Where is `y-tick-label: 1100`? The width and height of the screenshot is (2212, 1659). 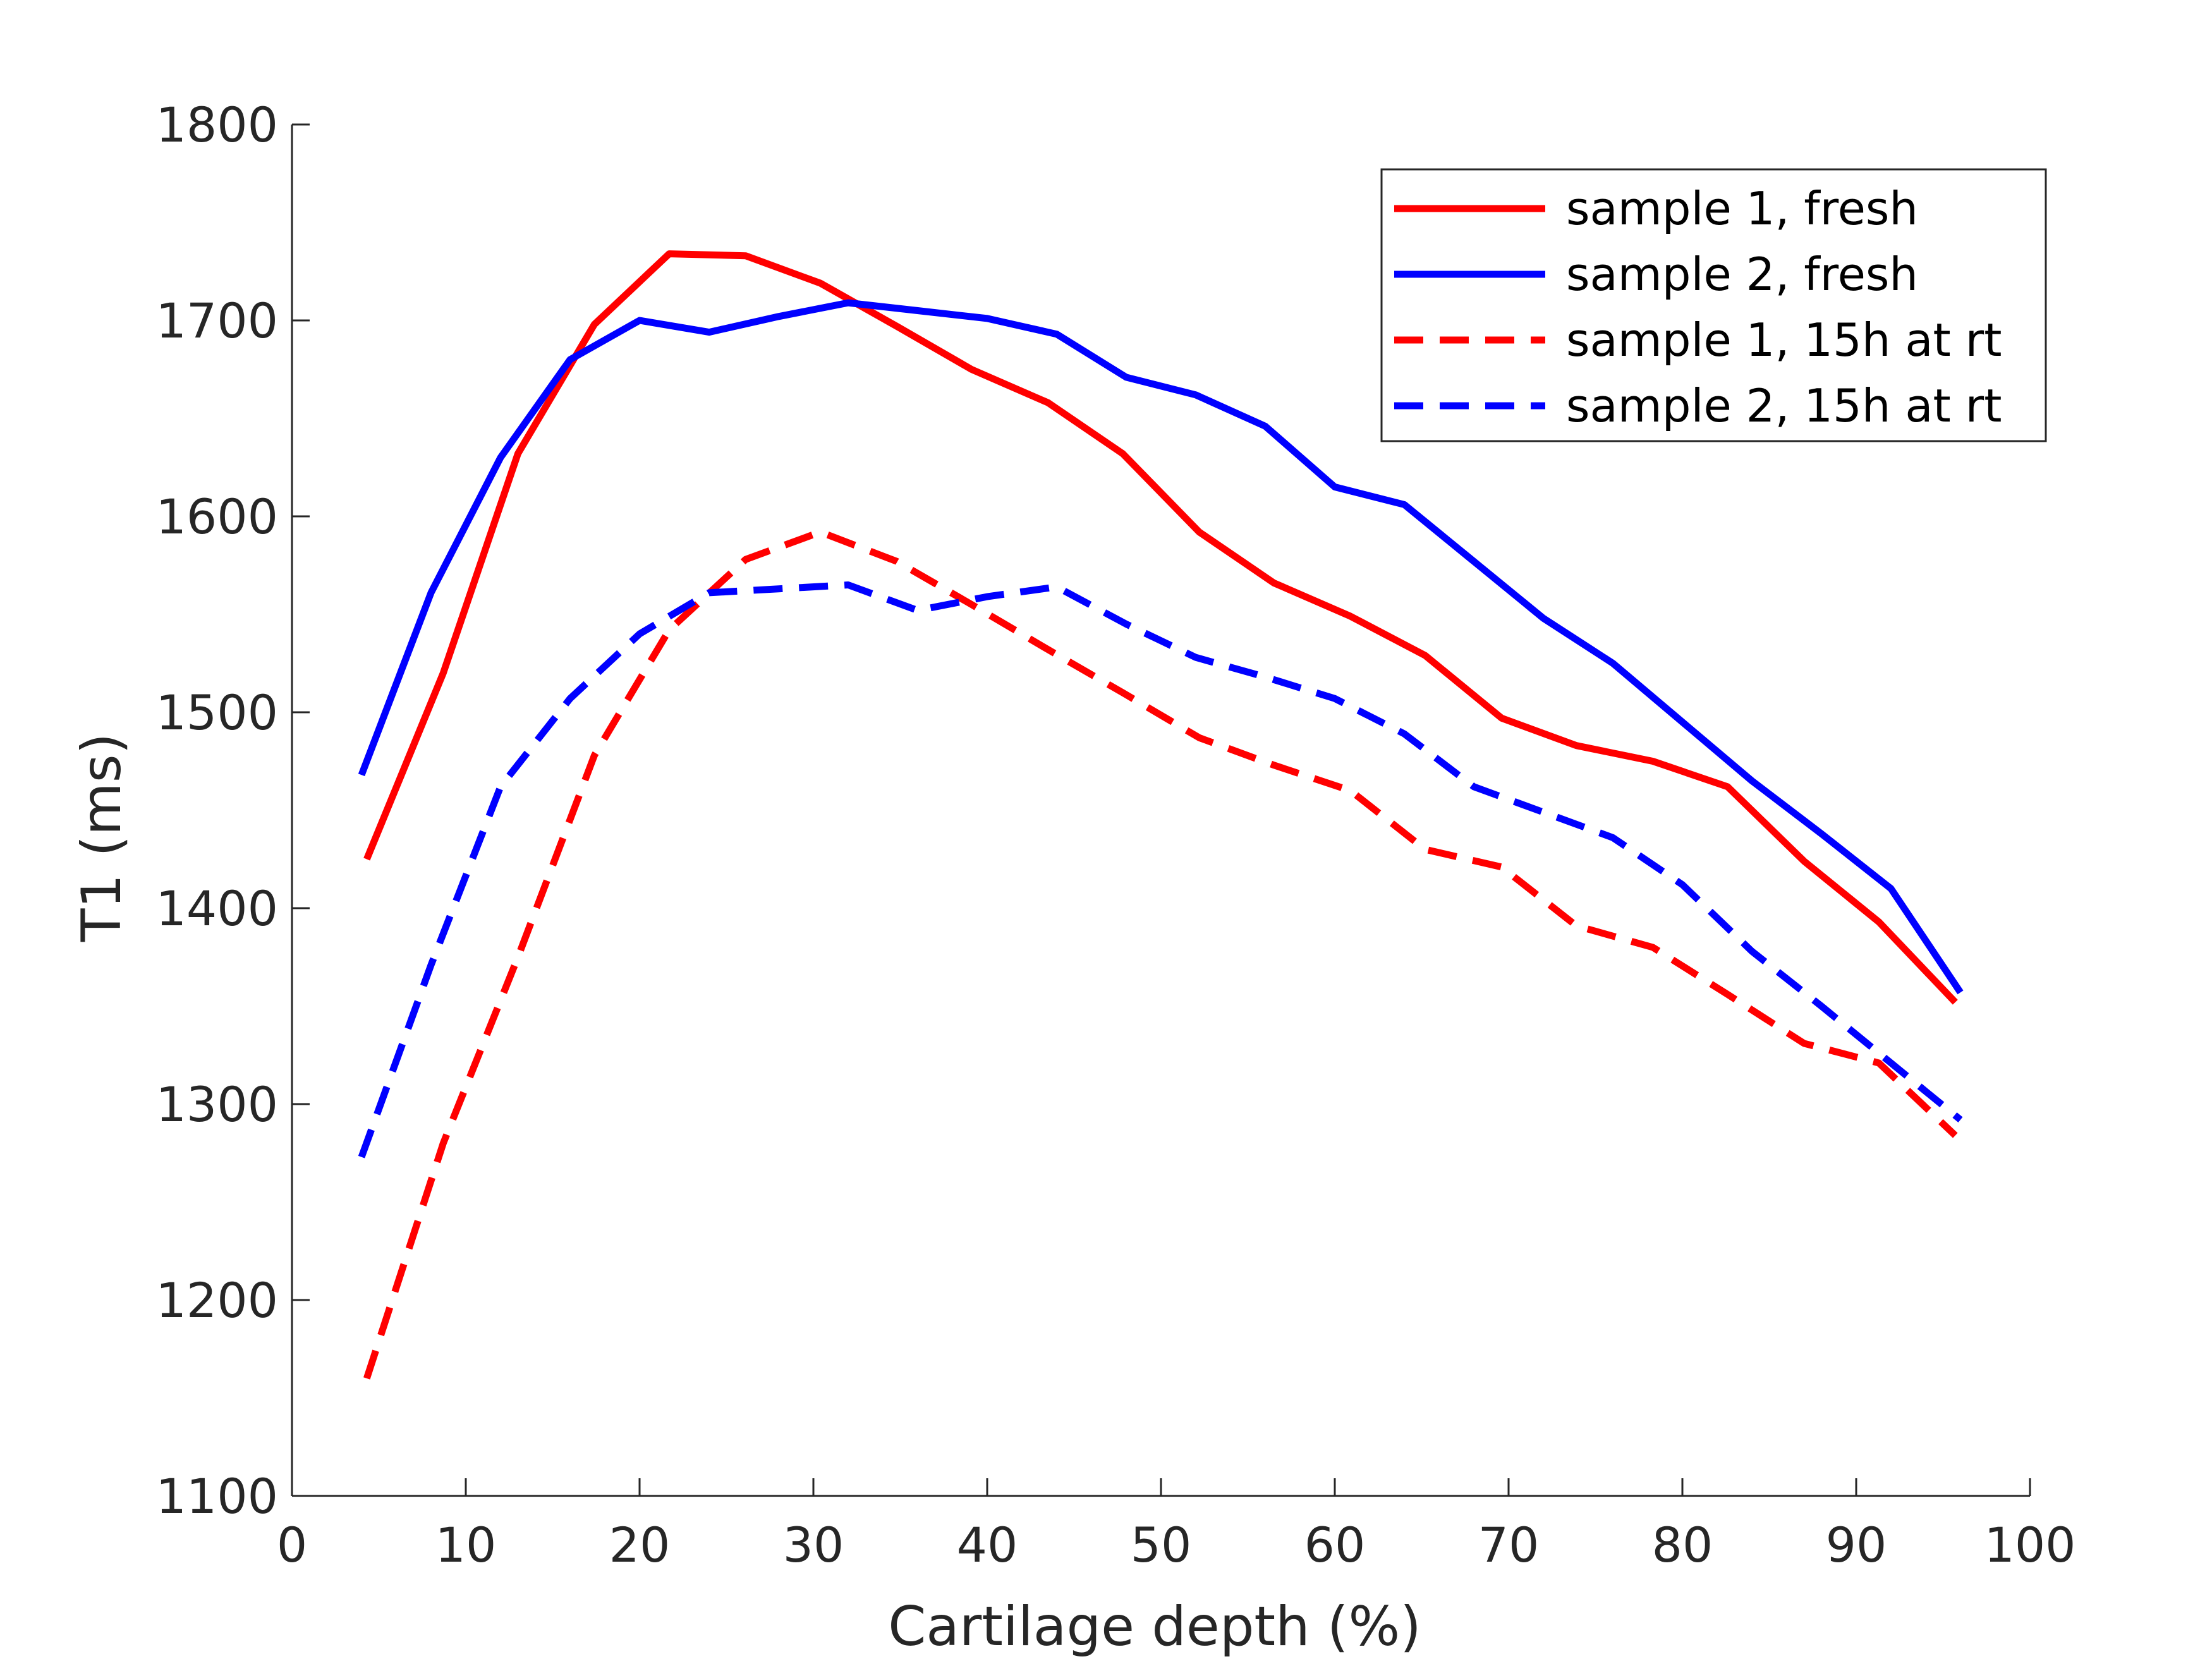
y-tick-label: 1100 is located at coordinates (217, 1496).